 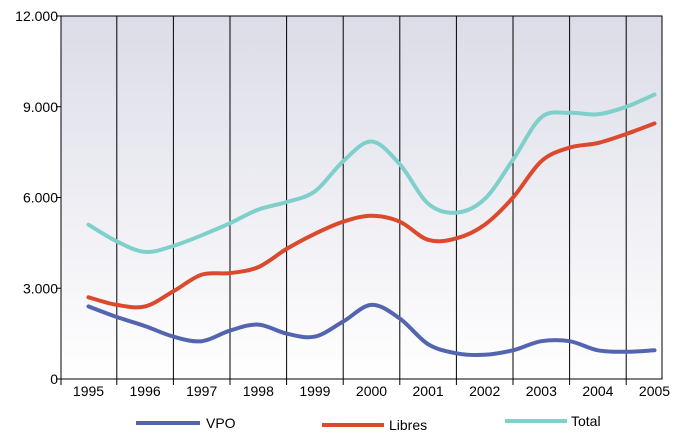 I want to click on x-tick-label: 1995, so click(x=88, y=391).